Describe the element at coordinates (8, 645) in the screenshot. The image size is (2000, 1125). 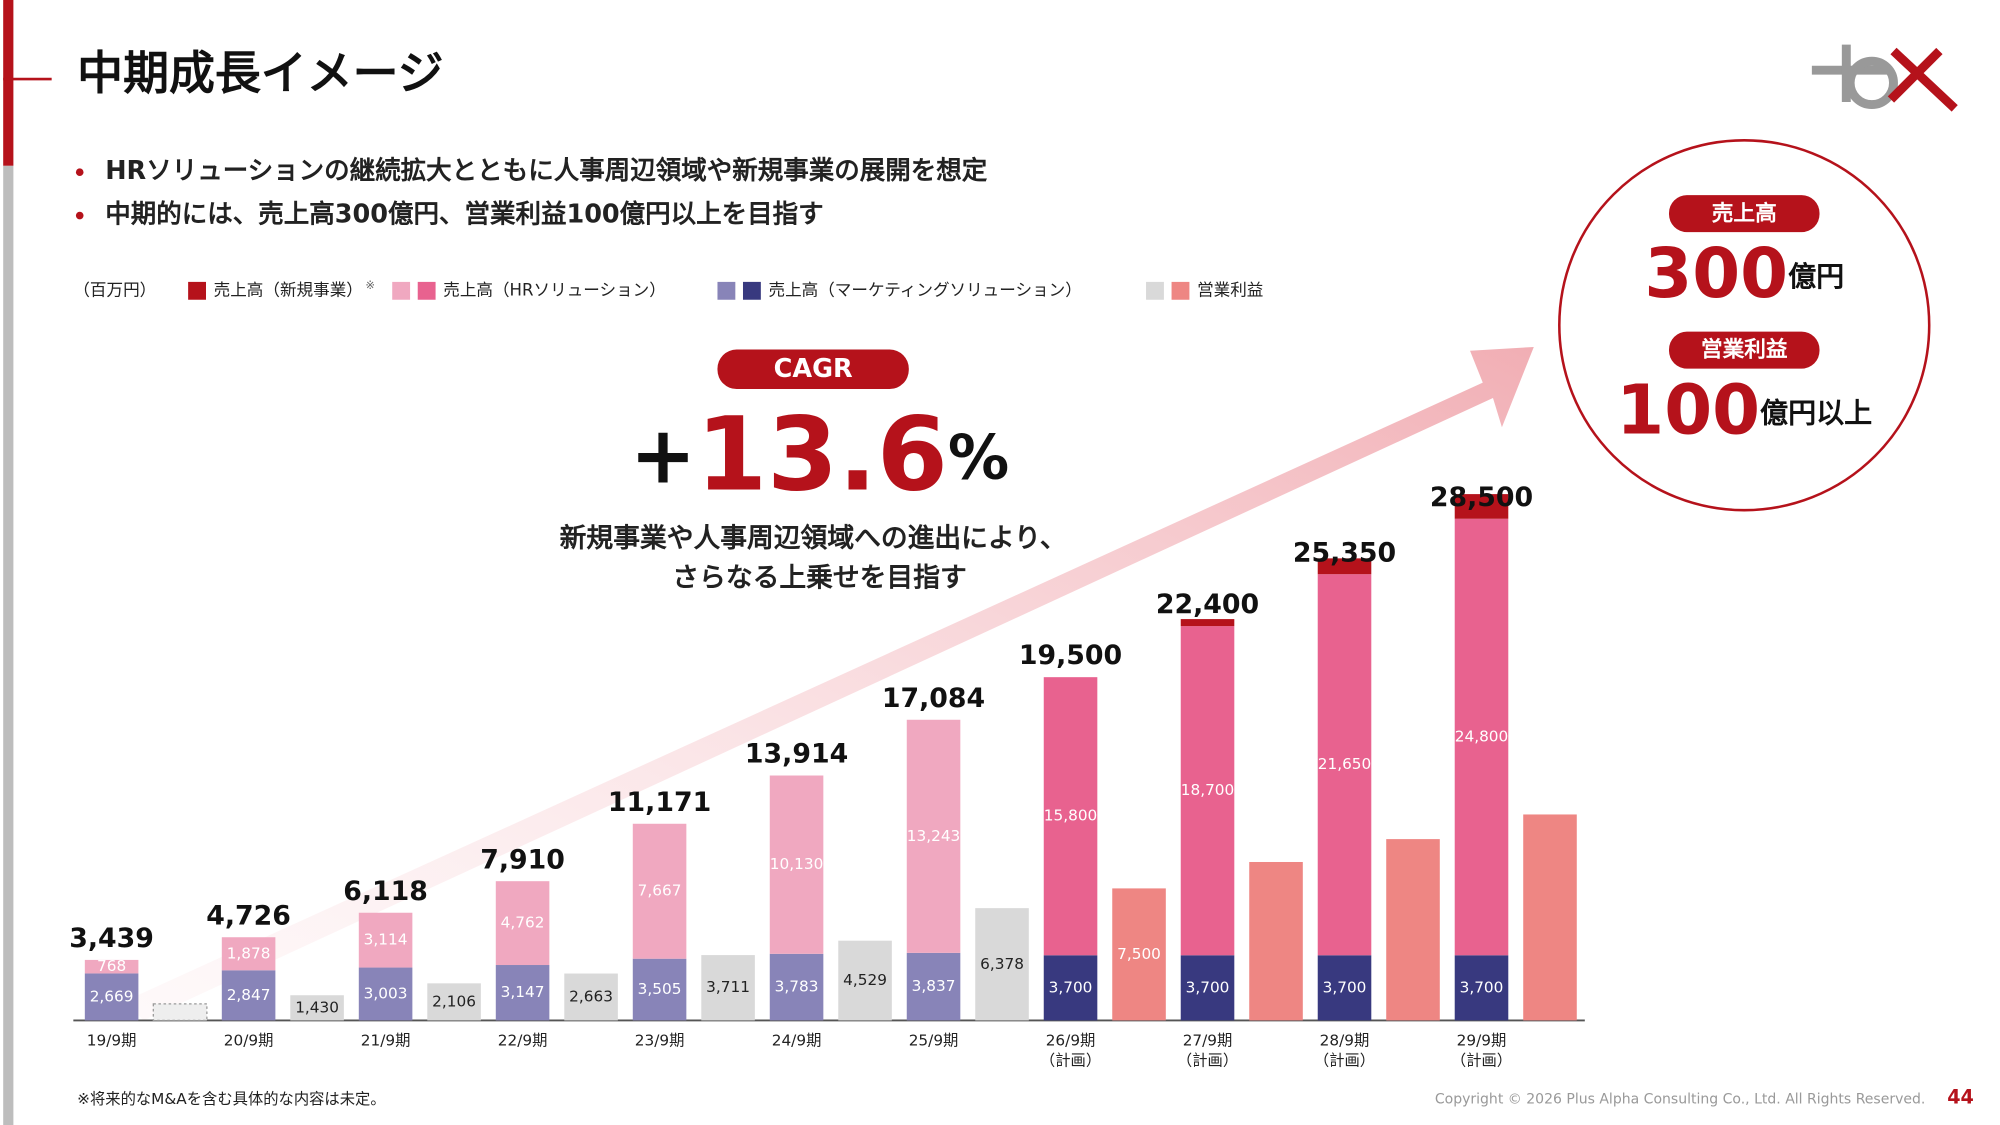
I see `side-bar` at that location.